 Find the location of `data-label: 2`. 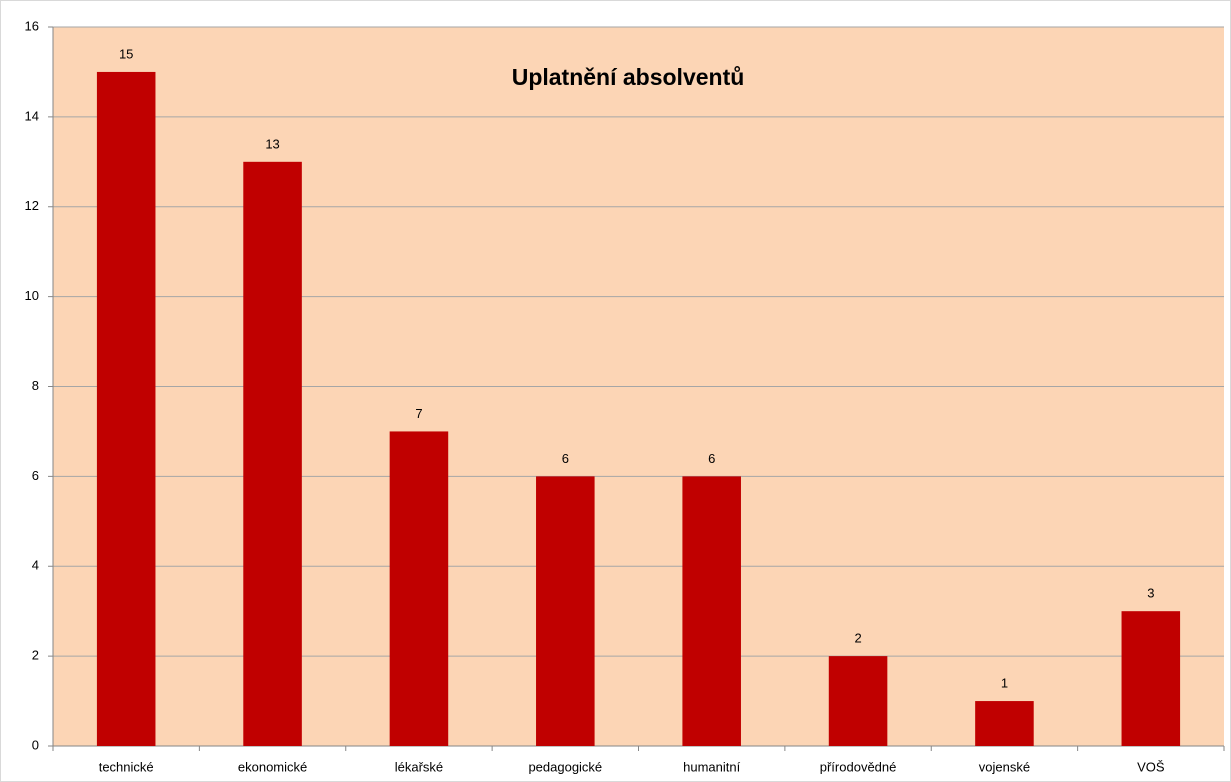

data-label: 2 is located at coordinates (857, 638).